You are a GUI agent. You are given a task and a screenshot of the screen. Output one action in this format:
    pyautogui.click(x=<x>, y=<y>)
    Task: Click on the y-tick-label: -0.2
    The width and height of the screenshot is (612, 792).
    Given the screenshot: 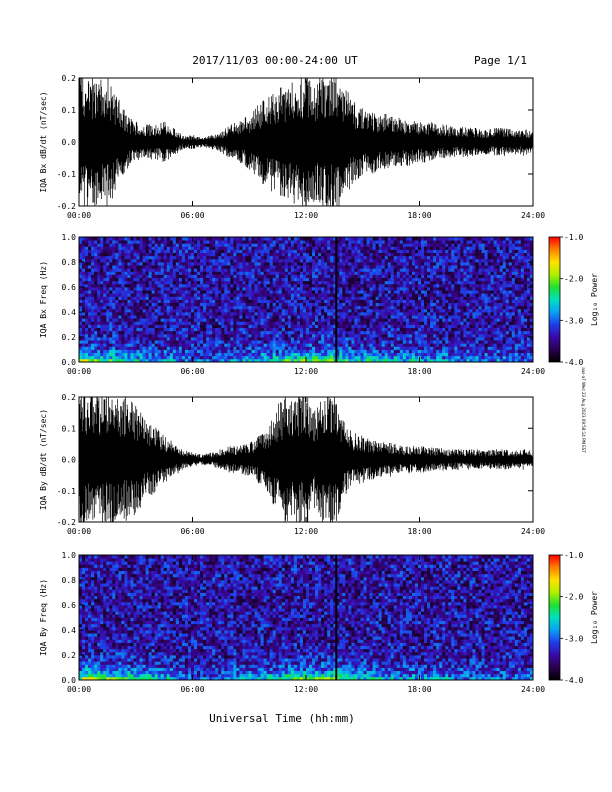 What is the action you would take?
    pyautogui.click(x=66, y=206)
    